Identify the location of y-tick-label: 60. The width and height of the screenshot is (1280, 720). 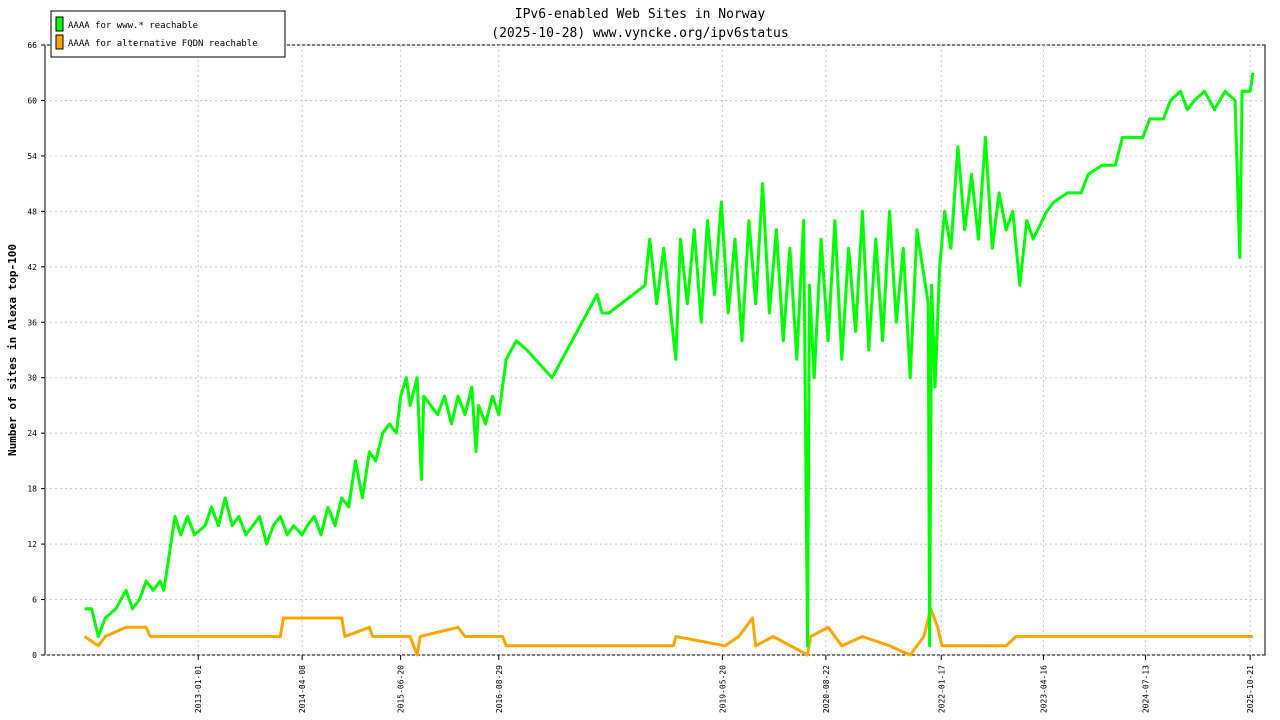
(32, 100).